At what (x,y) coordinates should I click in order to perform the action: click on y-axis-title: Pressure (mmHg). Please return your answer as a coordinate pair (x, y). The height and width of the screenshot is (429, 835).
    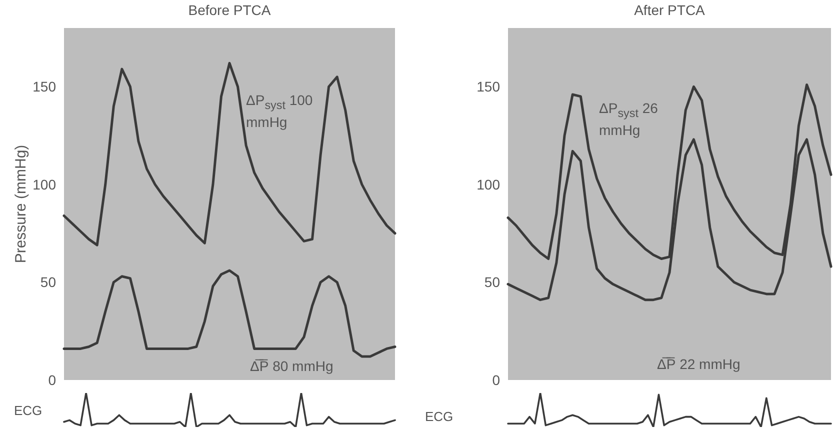
    Looking at the image, I should click on (21, 204).